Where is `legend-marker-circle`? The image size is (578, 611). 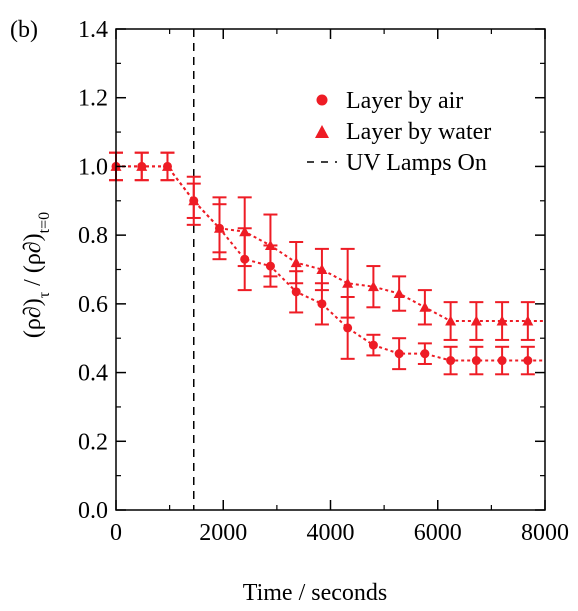 legend-marker-circle is located at coordinates (322, 100).